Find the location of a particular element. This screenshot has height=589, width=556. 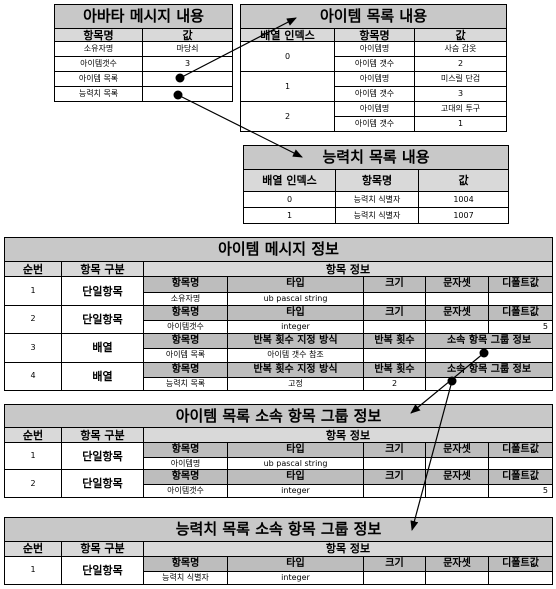

repeat-count-cell: 2 is located at coordinates (394, 384).